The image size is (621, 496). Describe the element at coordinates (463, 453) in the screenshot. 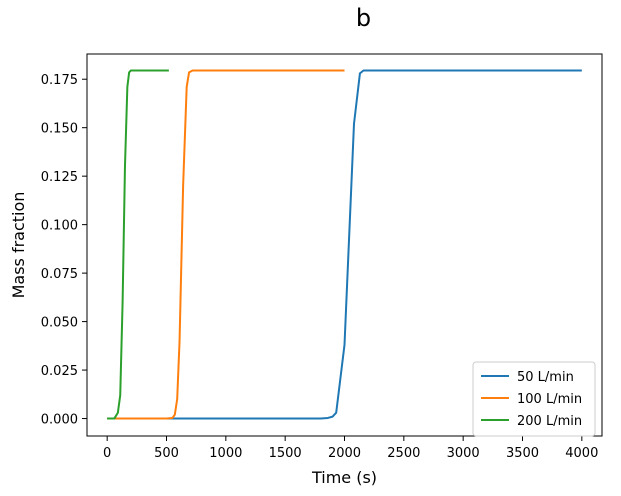

I see `x-tick-label: 3000` at that location.